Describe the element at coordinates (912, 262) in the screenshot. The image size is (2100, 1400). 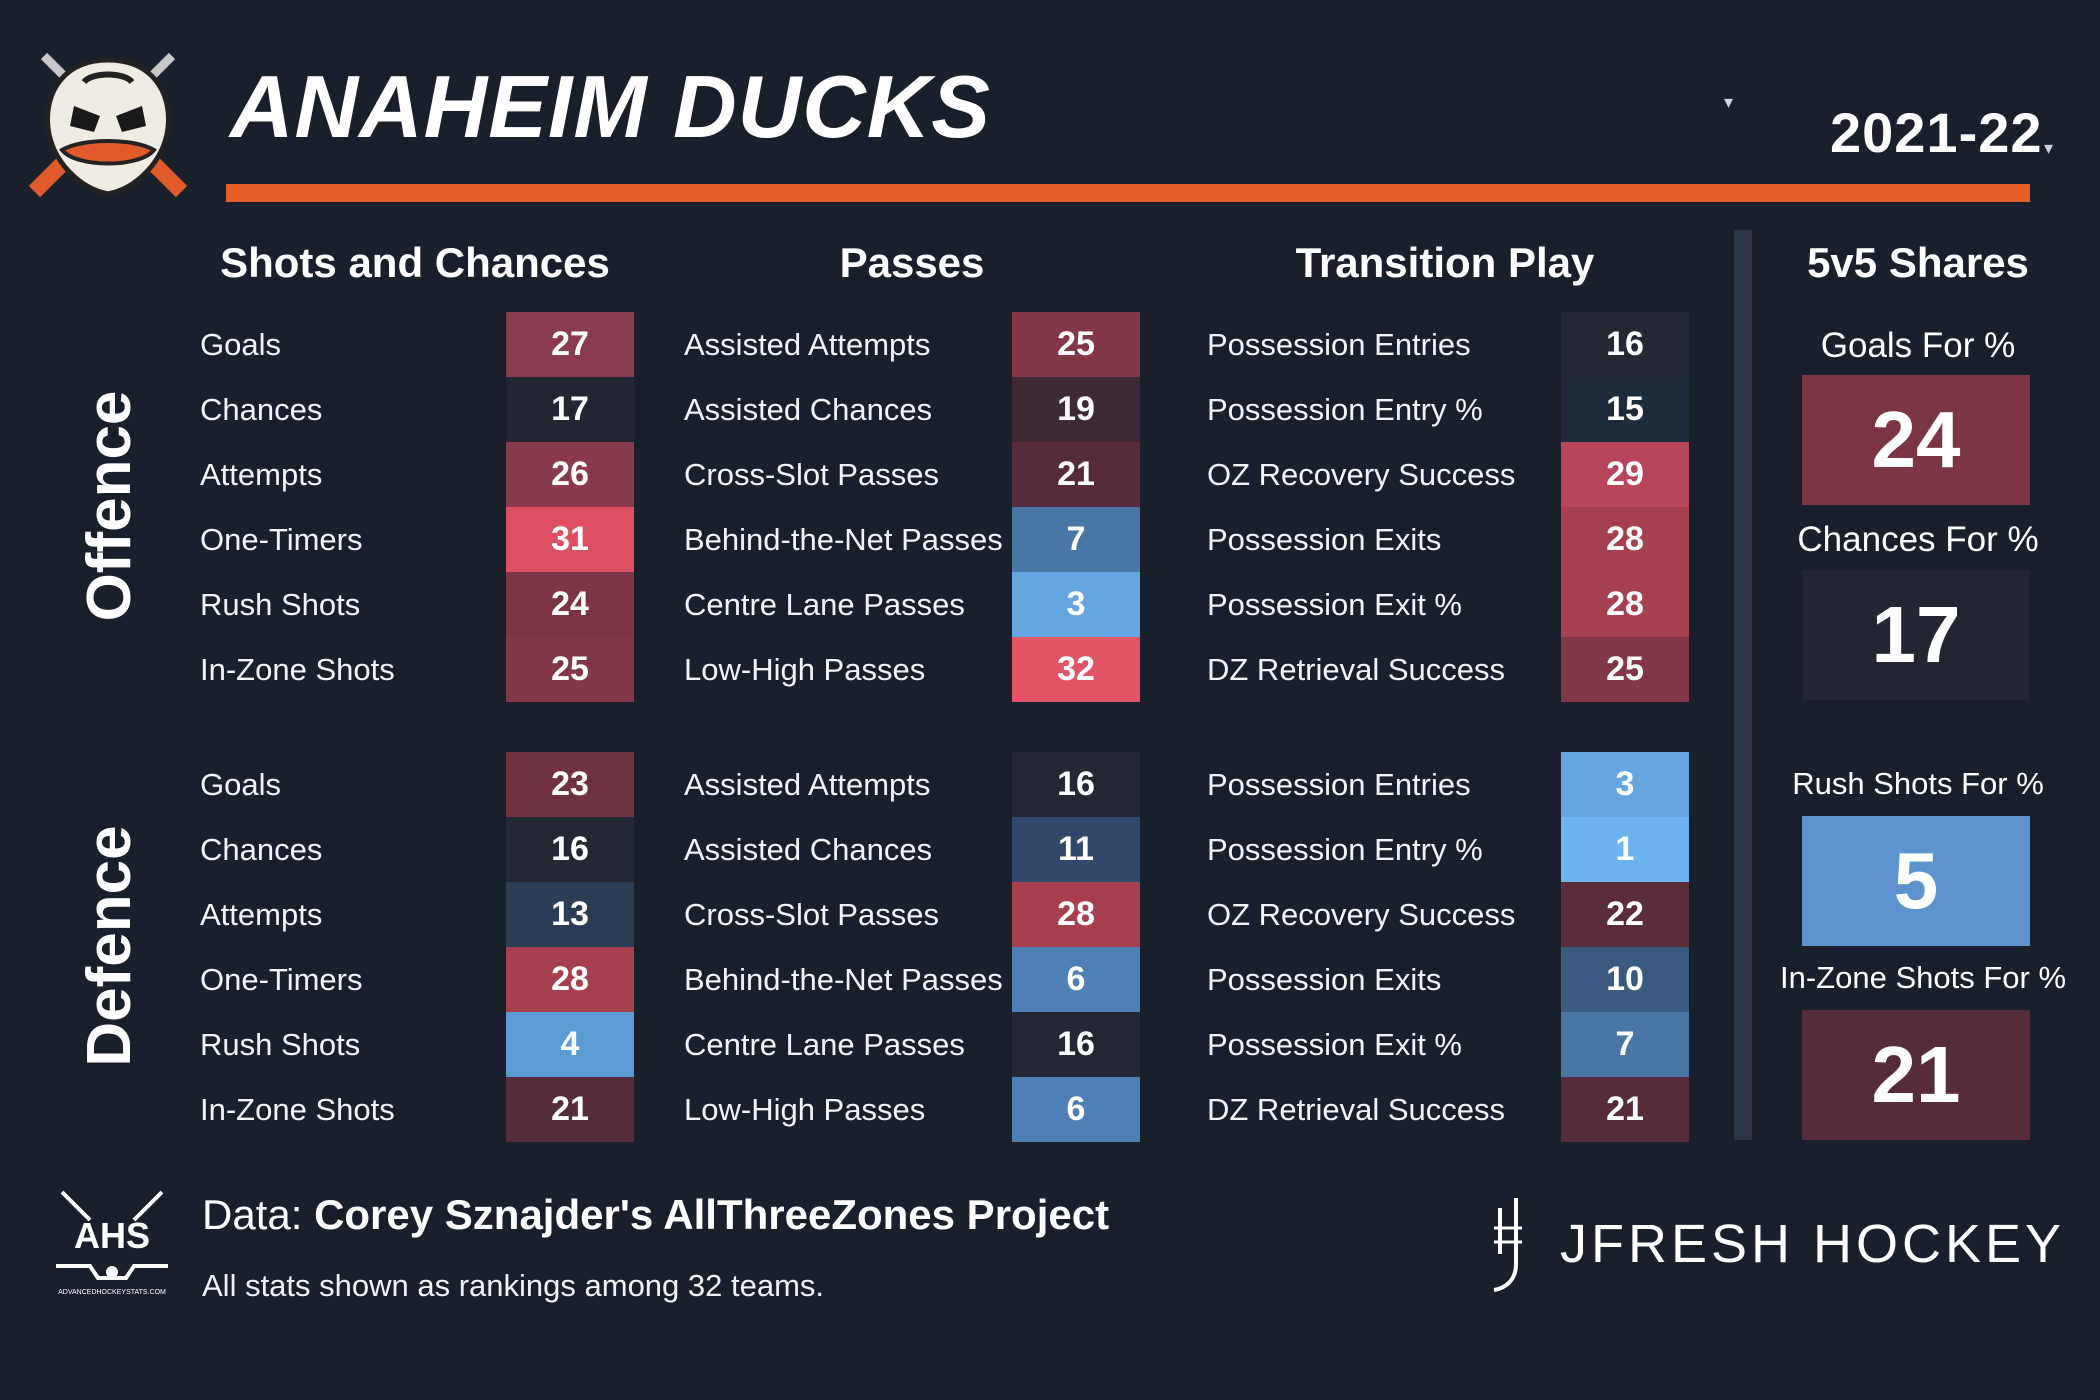
I see `column-title-passes: Passes` at that location.